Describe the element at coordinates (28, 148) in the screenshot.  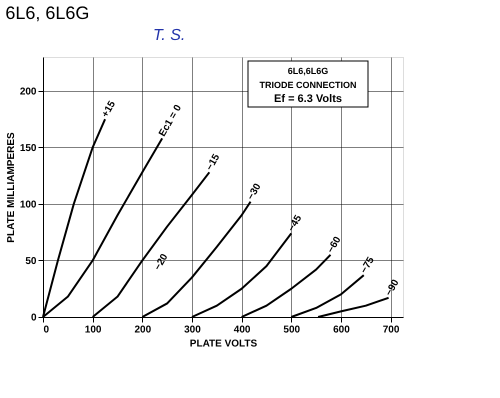
I see `y-tick-label: 150` at that location.